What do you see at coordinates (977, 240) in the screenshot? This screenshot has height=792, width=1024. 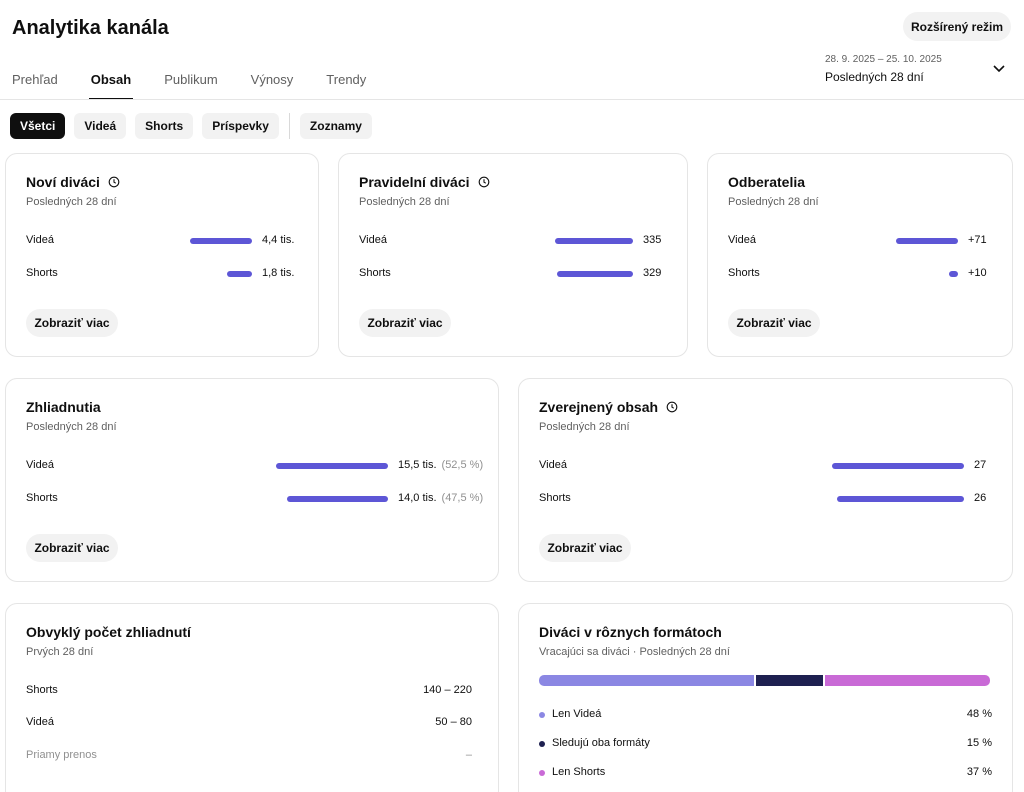 I see `metric-value-text: +71` at bounding box center [977, 240].